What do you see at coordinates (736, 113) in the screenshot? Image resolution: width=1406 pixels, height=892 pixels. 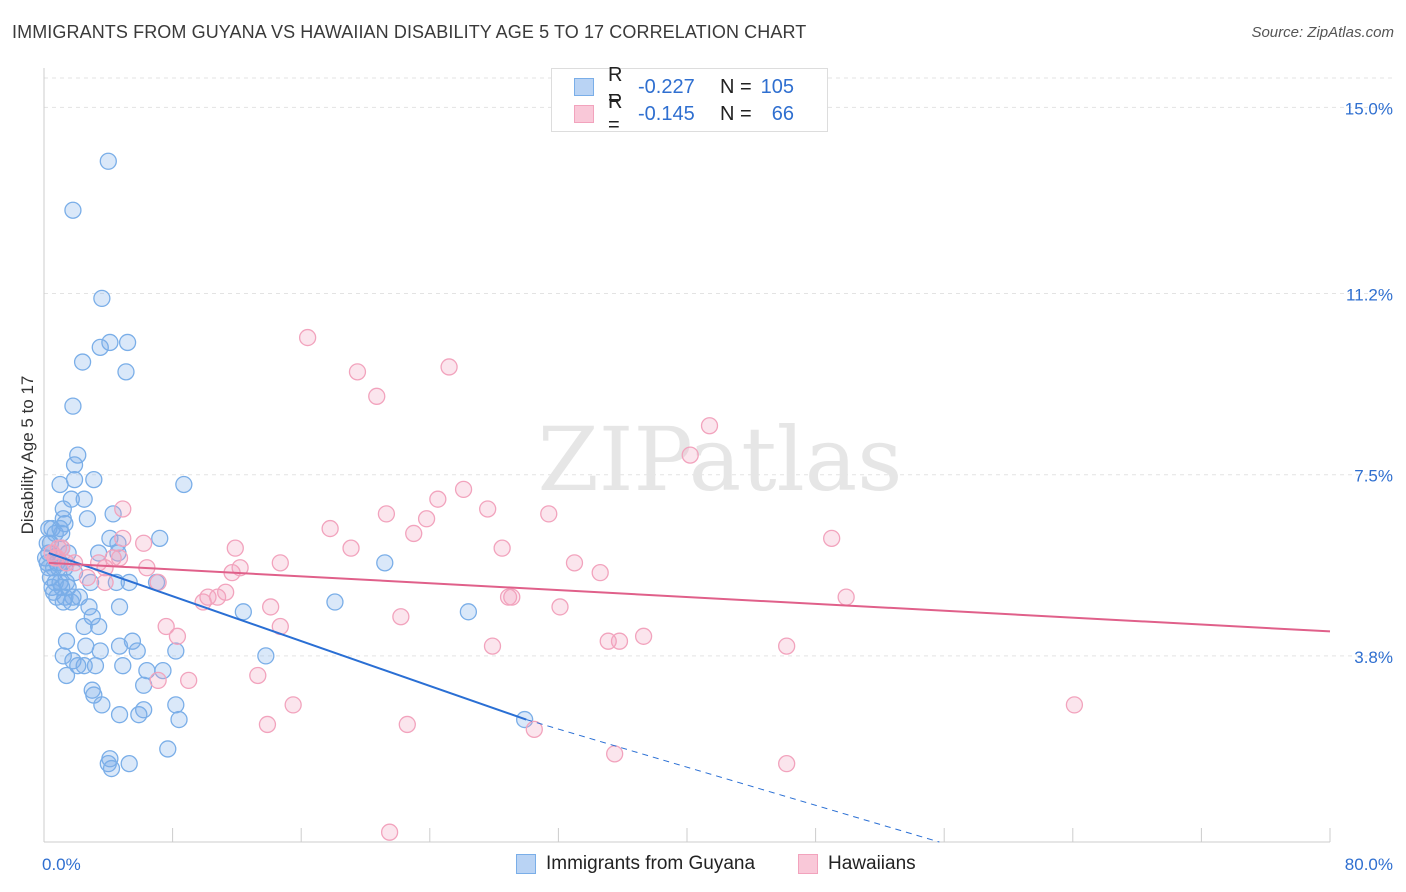 I see `n-label: N =` at bounding box center [736, 113].